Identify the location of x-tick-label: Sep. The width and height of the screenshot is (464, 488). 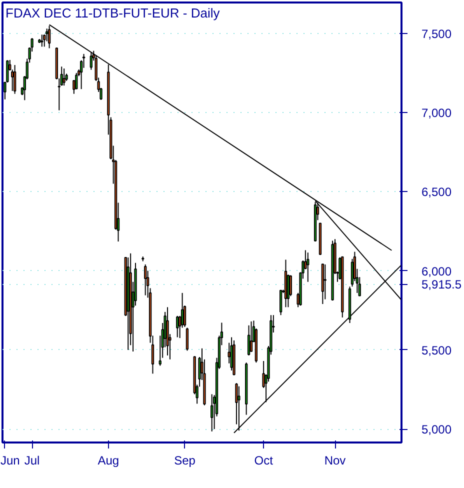
(185, 461).